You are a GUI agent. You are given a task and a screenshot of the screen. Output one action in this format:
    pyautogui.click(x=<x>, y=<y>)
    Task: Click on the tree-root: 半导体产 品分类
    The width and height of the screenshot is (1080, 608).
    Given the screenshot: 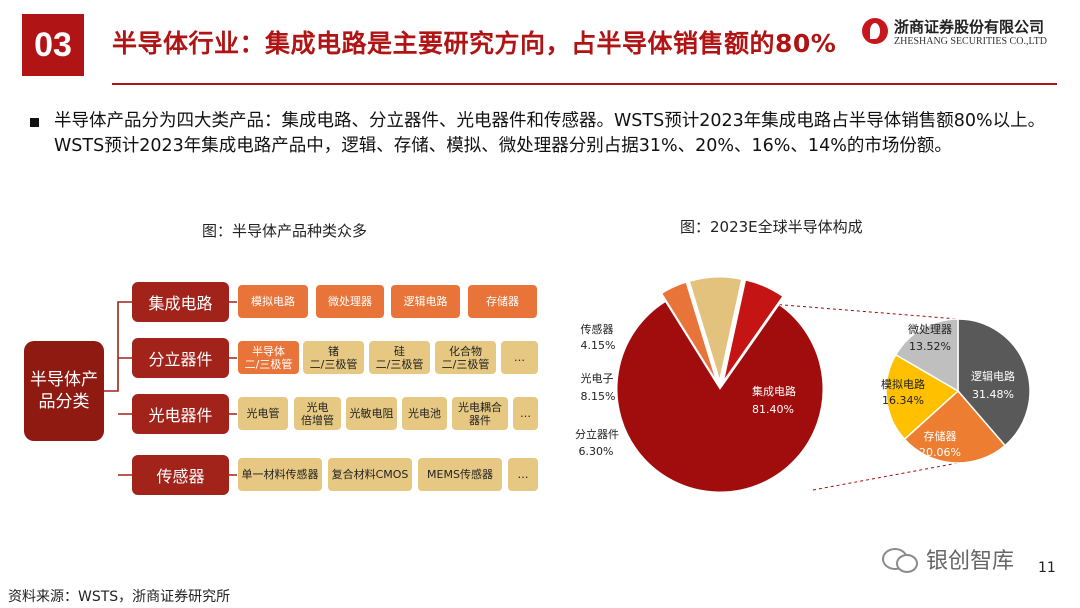 What is the action you would take?
    pyautogui.click(x=64, y=391)
    